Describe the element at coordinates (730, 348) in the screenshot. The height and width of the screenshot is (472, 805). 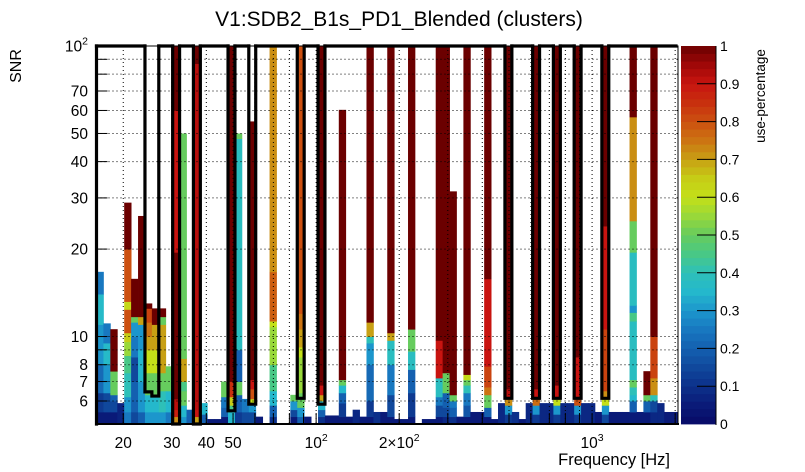
I see `colorbar-tick-label: 0.2` at that location.